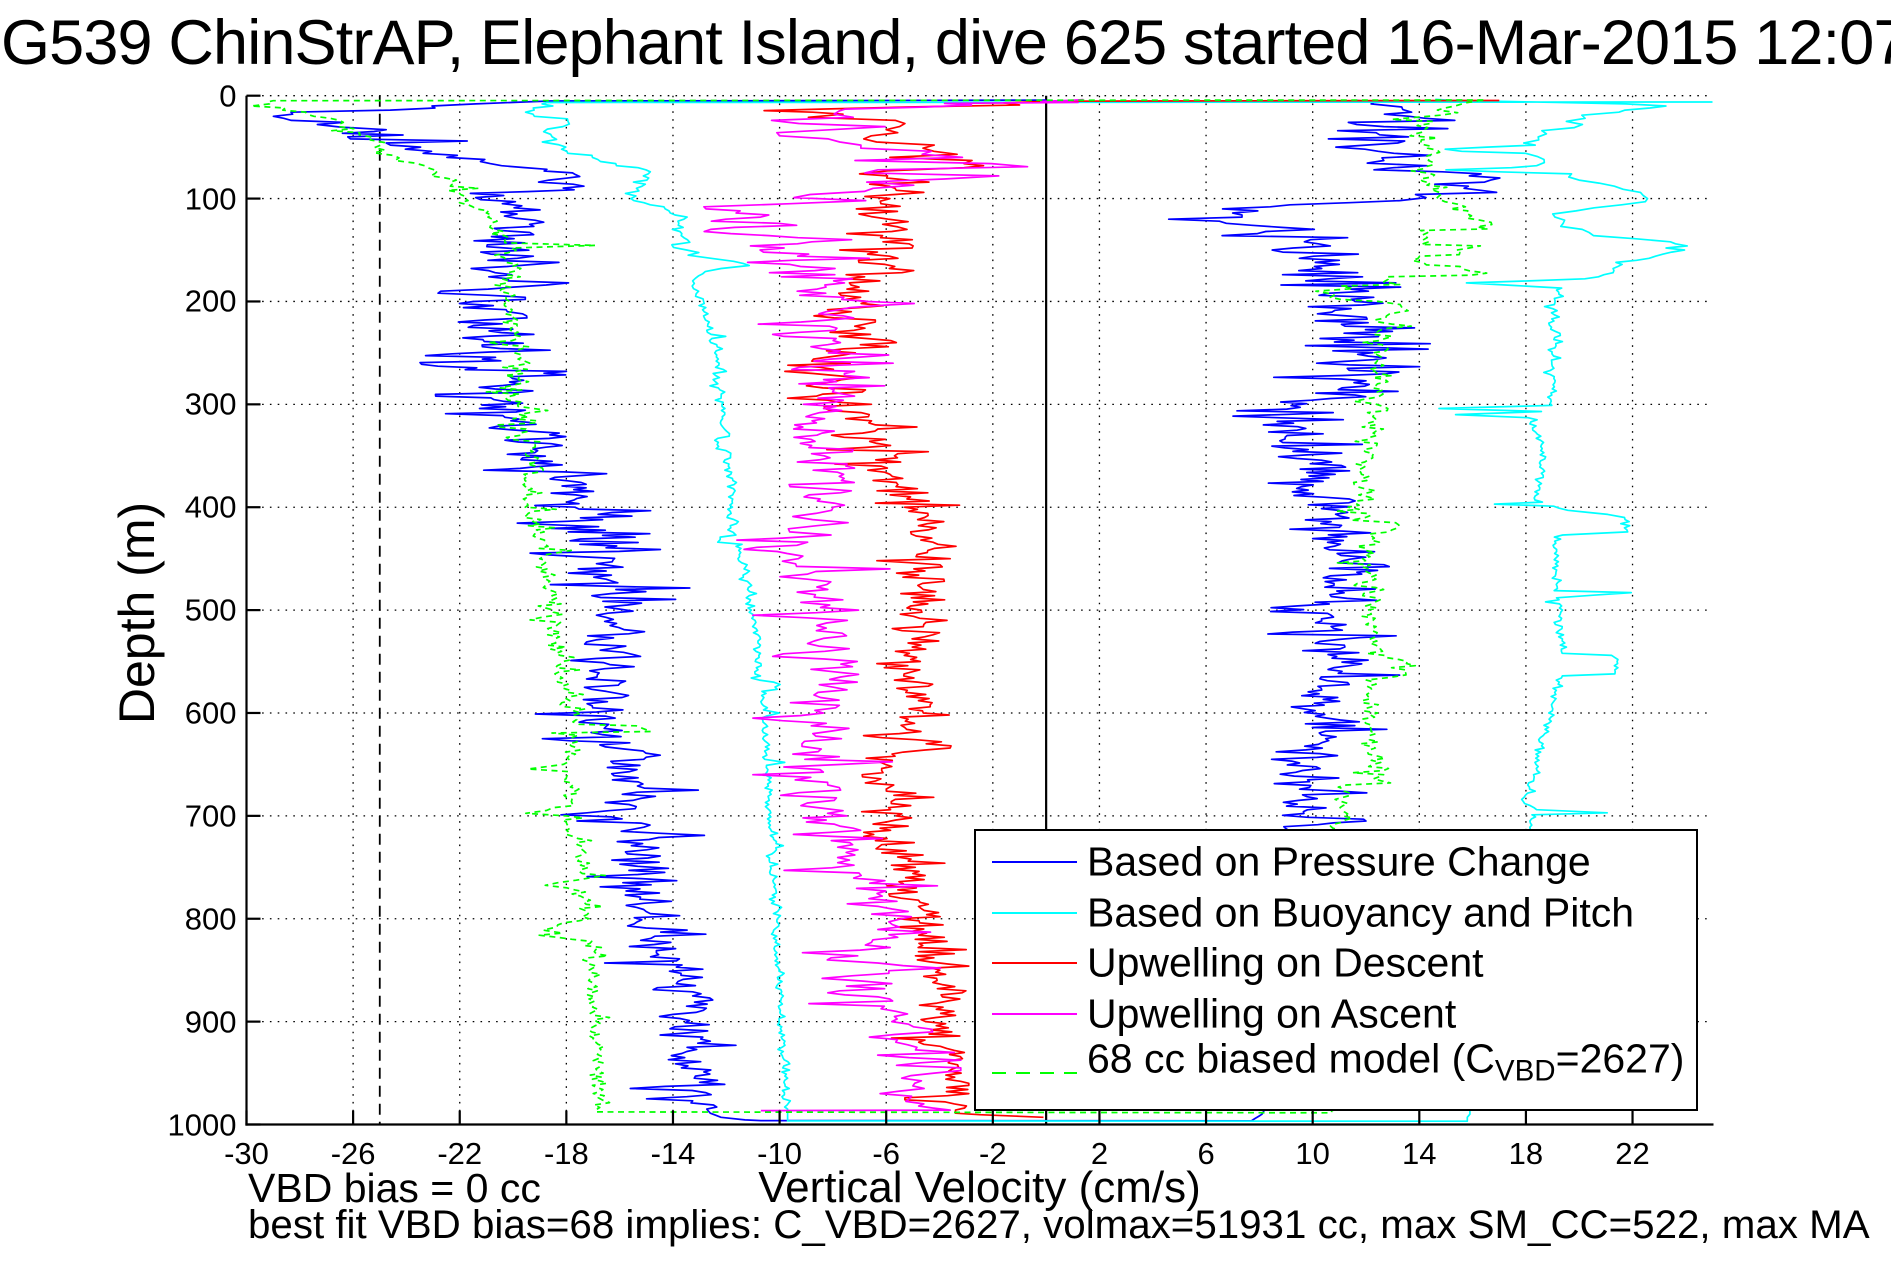 Image resolution: width=1891 pixels, height=1262 pixels. I want to click on x-tick-label-18: 18, so click(1526, 1153).